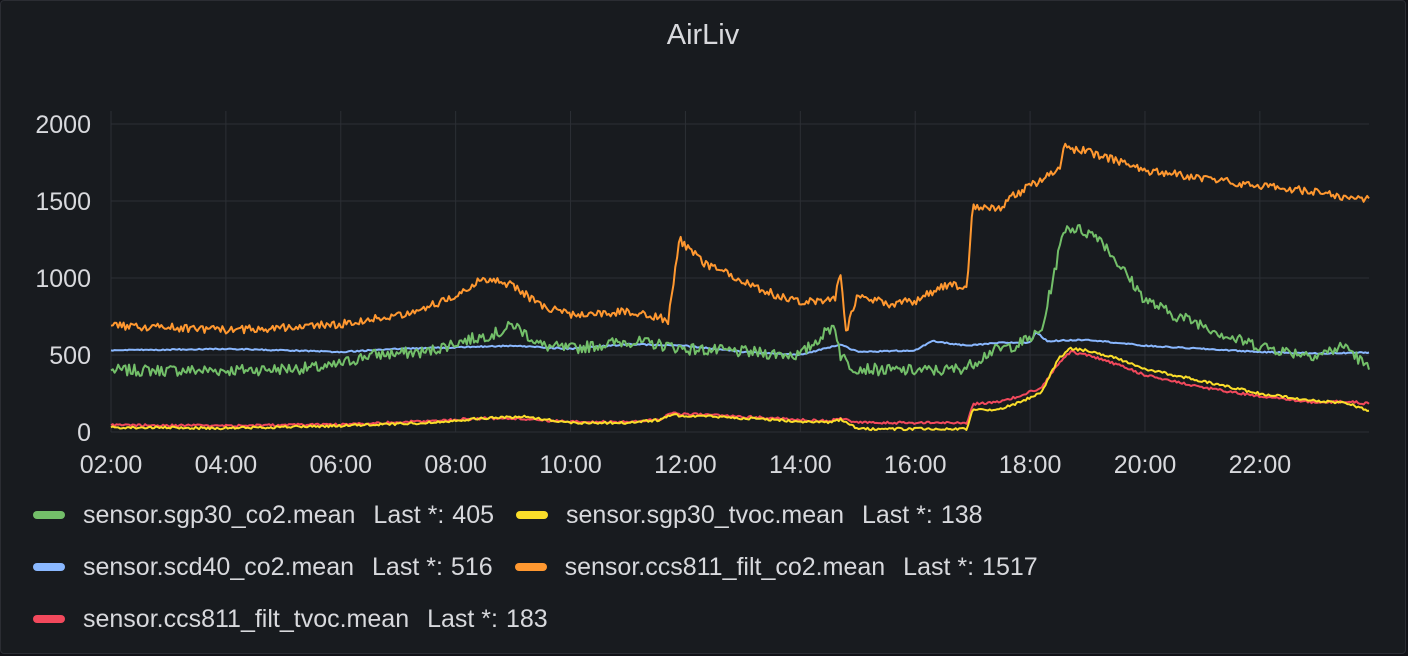 The image size is (1408, 656). What do you see at coordinates (800, 465) in the screenshot?
I see `x-tick-label: 14:00` at bounding box center [800, 465].